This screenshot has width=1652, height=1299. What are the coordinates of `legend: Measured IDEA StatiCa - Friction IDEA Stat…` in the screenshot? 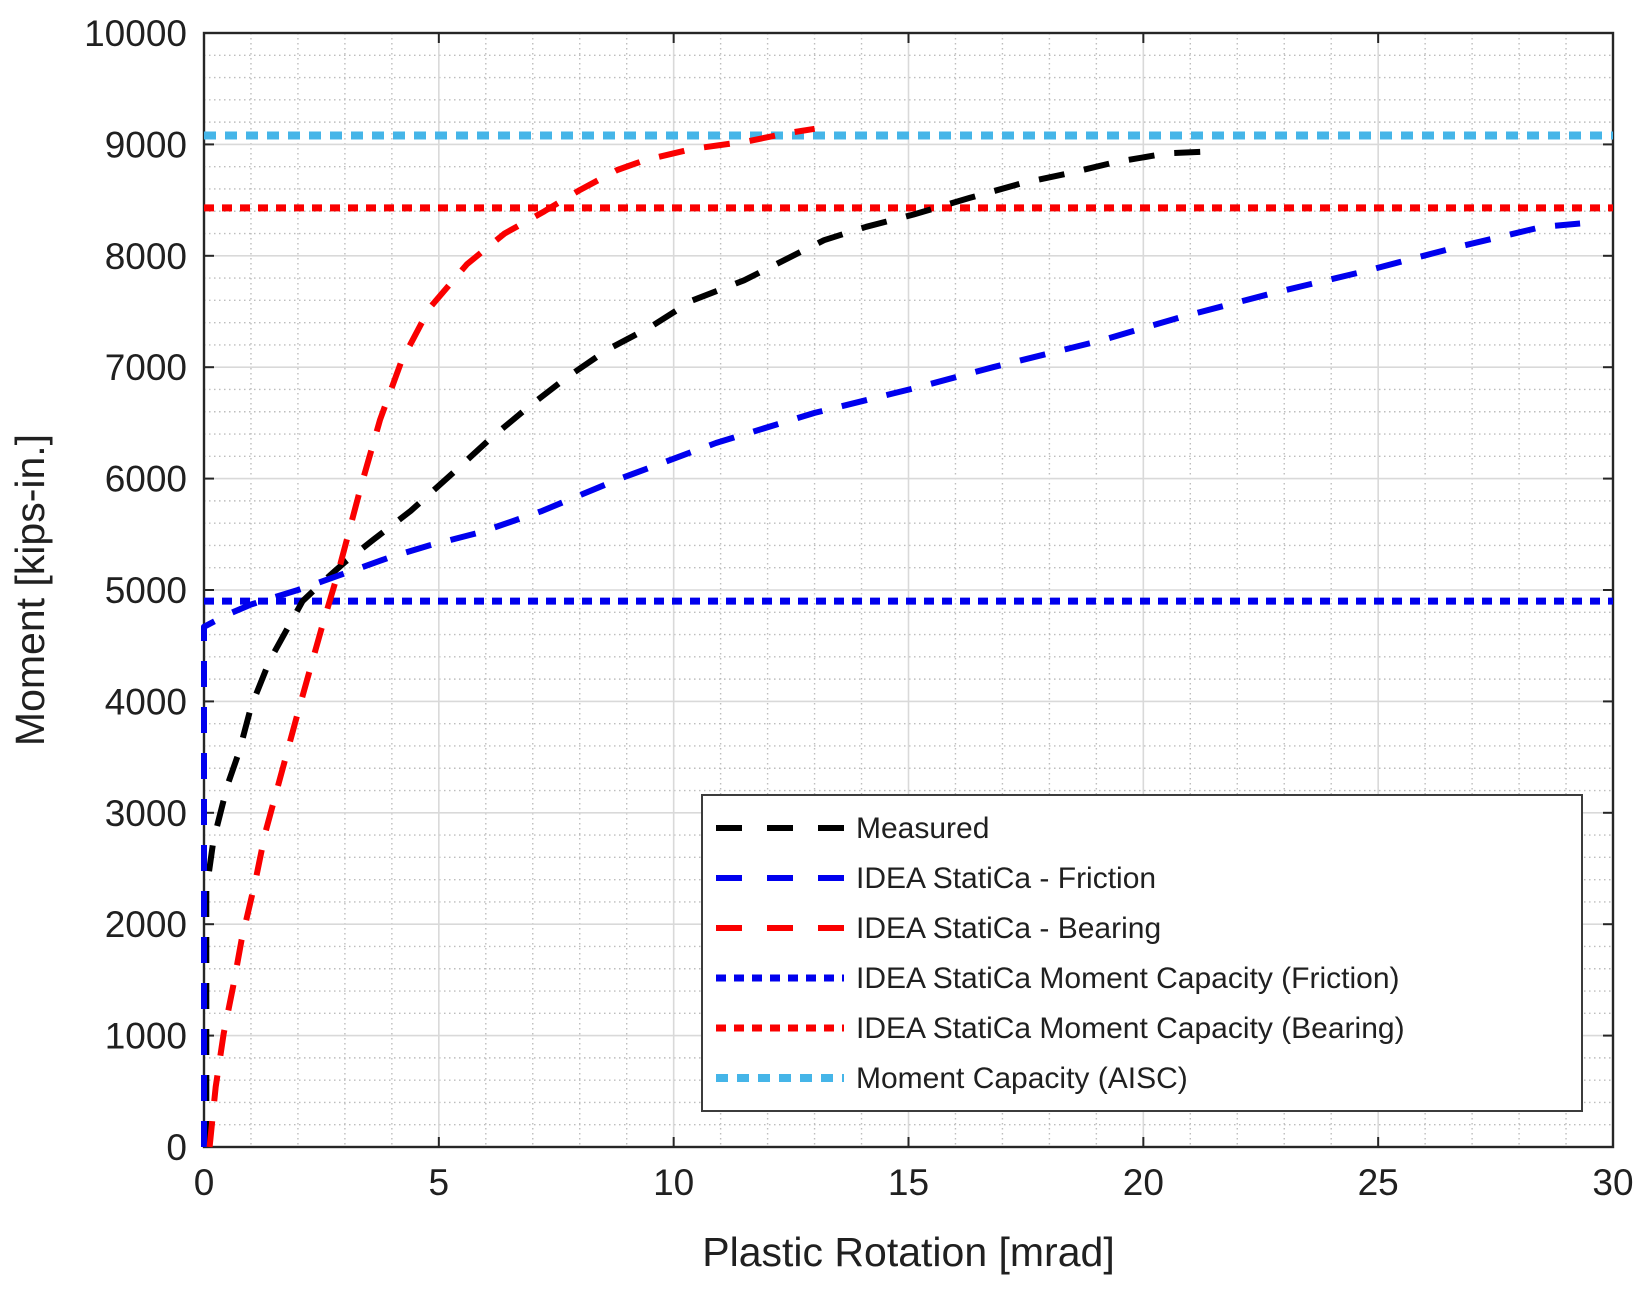 It's located at (1142, 953).